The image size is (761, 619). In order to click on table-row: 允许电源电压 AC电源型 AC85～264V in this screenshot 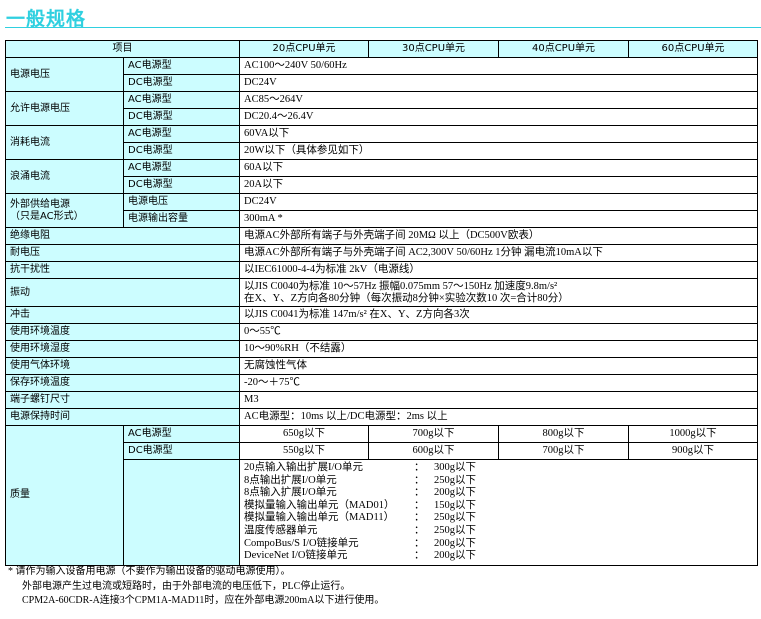, I will do `click(381, 108)`.